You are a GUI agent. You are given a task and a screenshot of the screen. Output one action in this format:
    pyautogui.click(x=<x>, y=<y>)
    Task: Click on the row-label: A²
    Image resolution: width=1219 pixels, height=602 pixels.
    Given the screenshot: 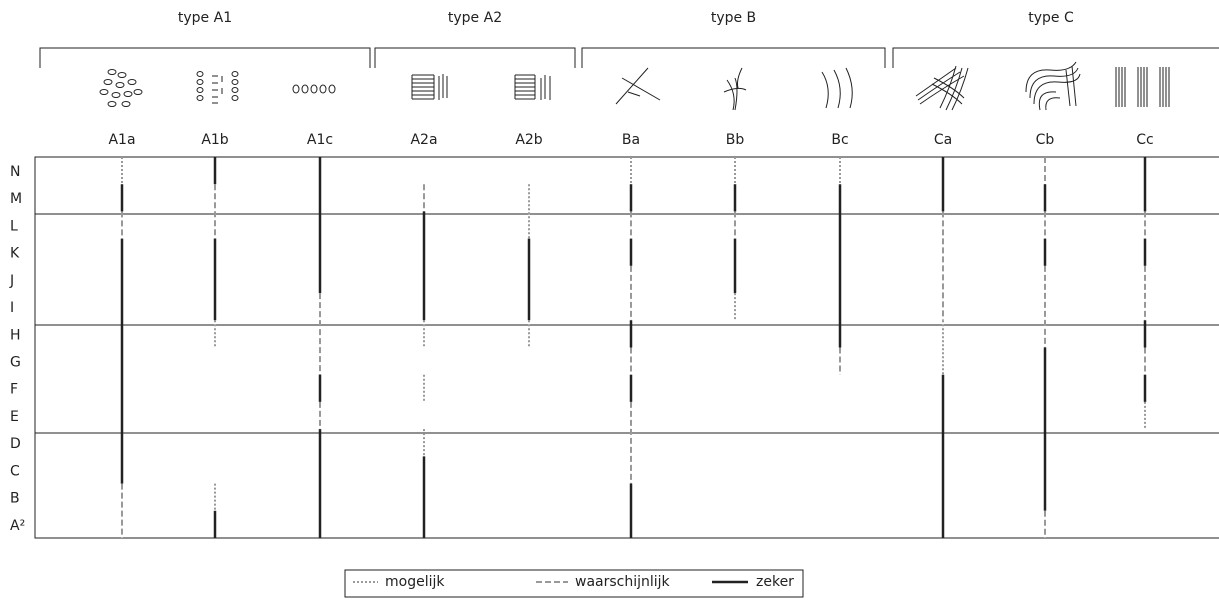 What is the action you would take?
    pyautogui.click(x=17, y=526)
    